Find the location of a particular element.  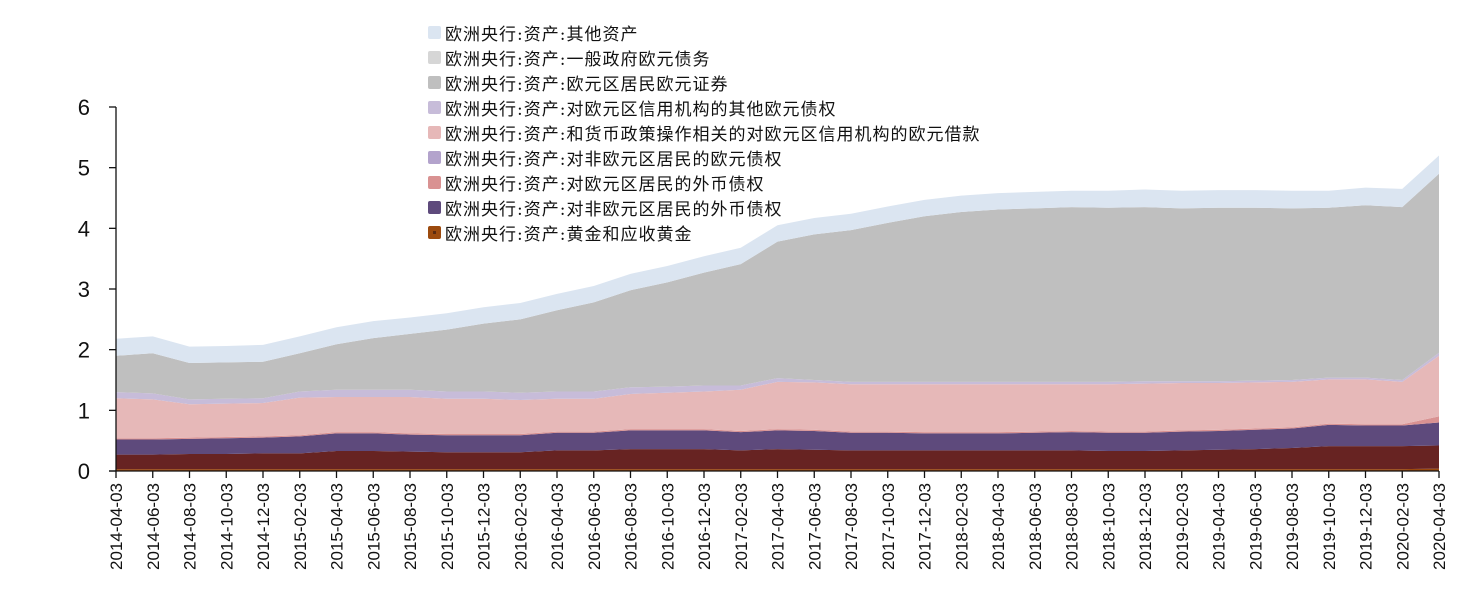

x-tick-label: 2014-04-03 is located at coordinates (116, 526).